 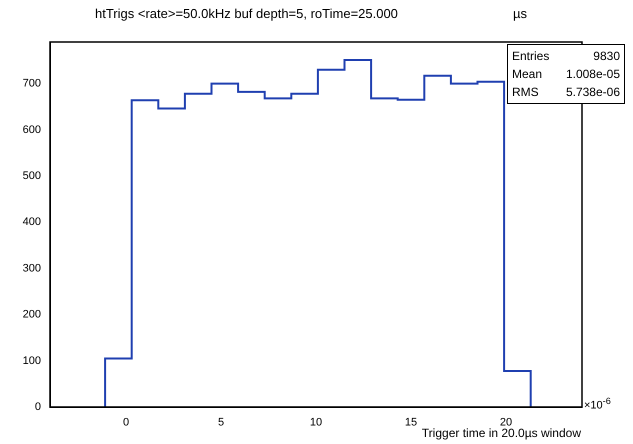 I want to click on text: µs, so click(x=520, y=13).